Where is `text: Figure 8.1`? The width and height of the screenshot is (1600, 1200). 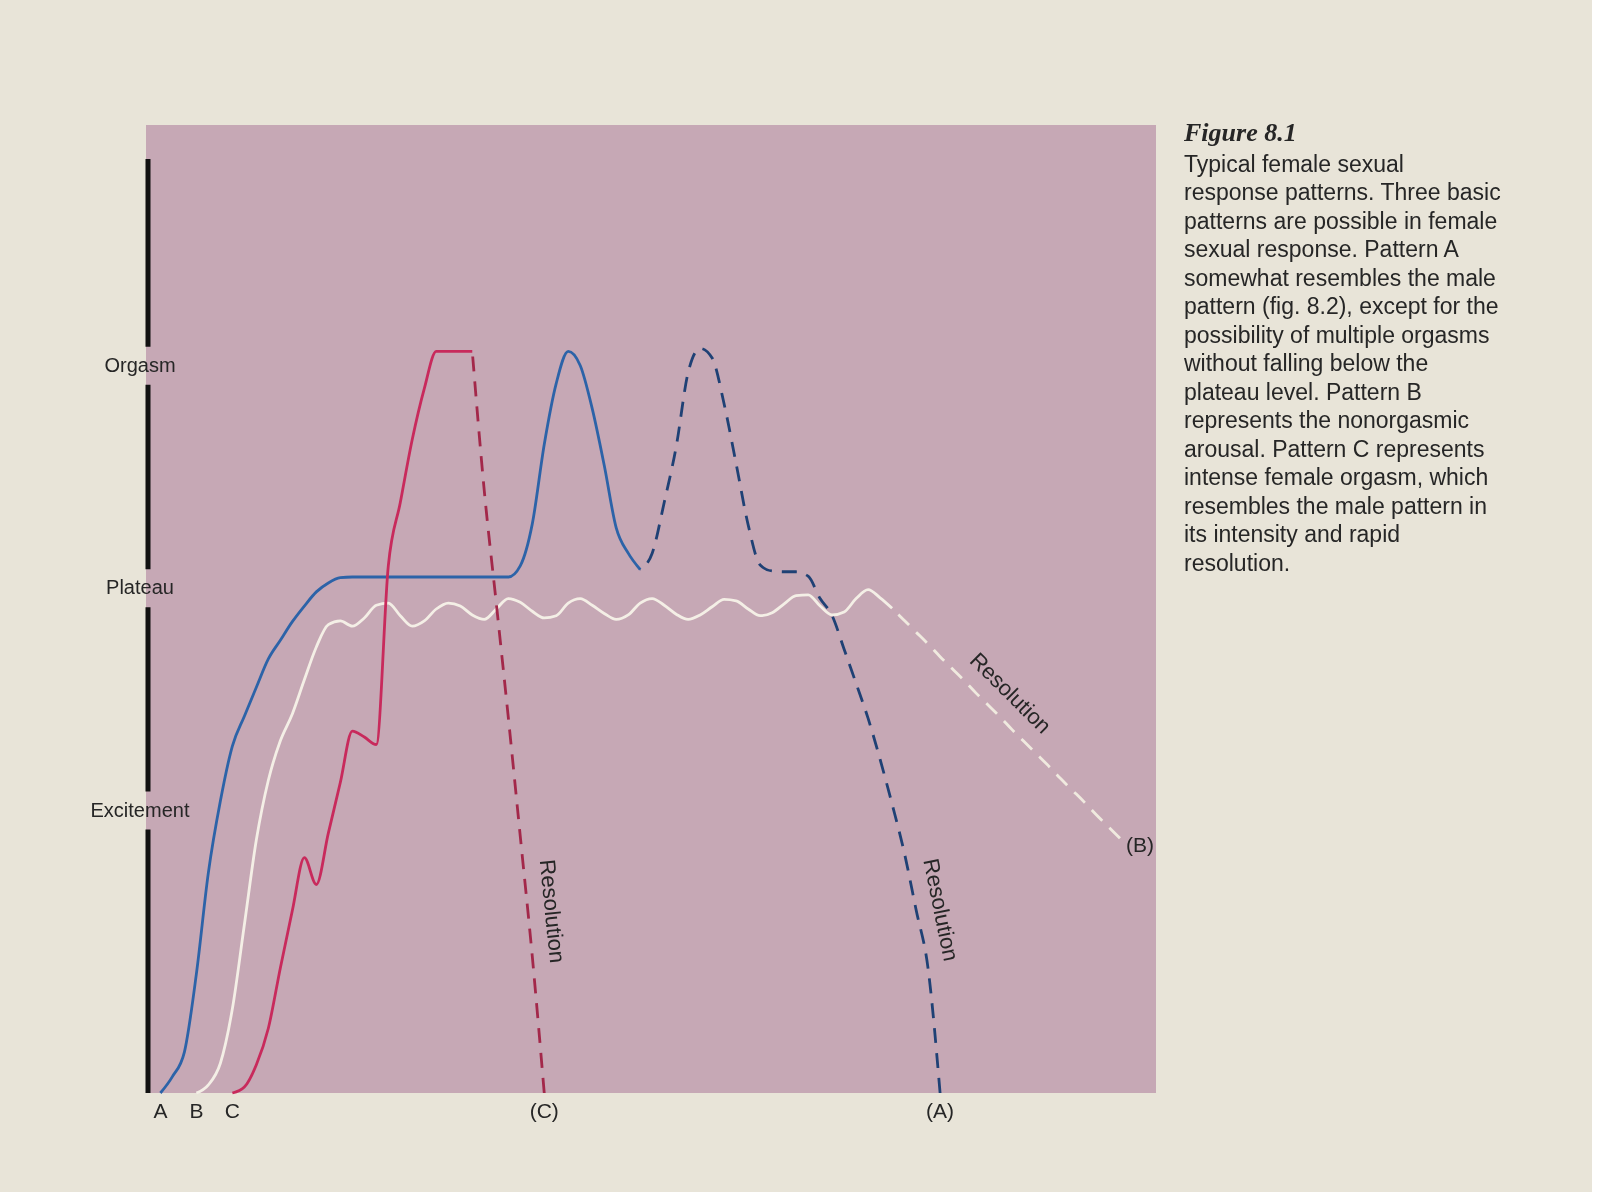 text: Figure 8.1 is located at coordinates (1240, 132).